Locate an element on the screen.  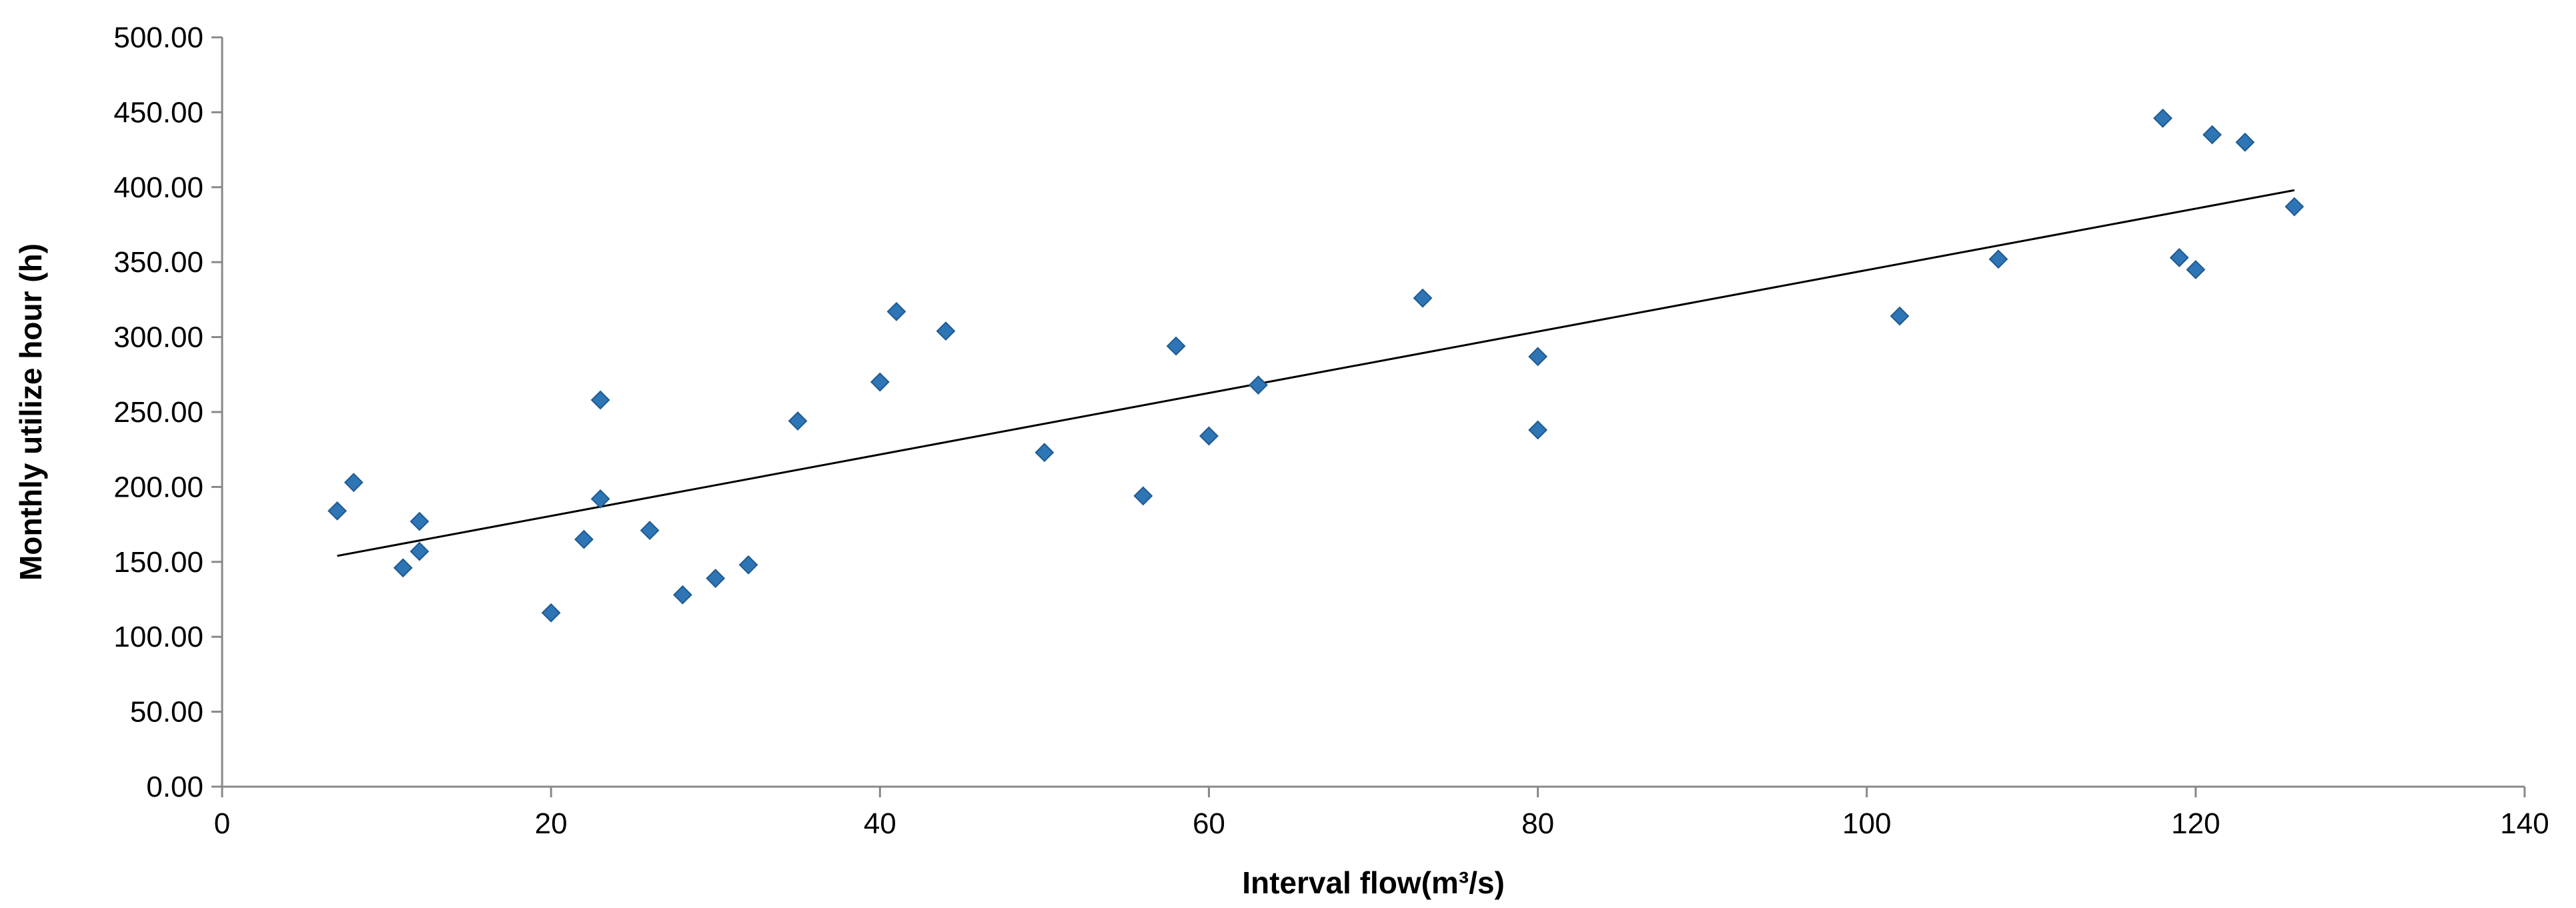
y-tick-label: 500.00 is located at coordinates (158, 37).